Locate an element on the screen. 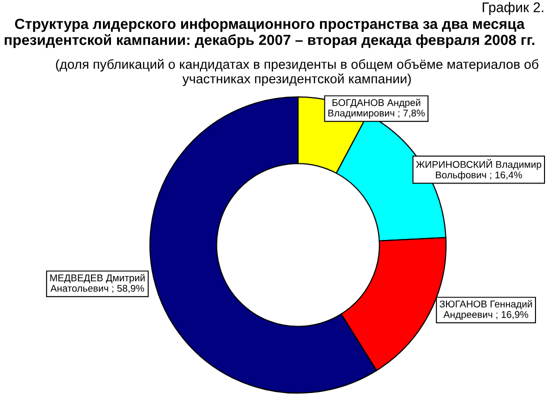 Image resolution: width=550 pixels, height=407 pixels. slice-label: БОГДАНОВ Андрей Владимирович ; 7,8% is located at coordinates (376, 108).